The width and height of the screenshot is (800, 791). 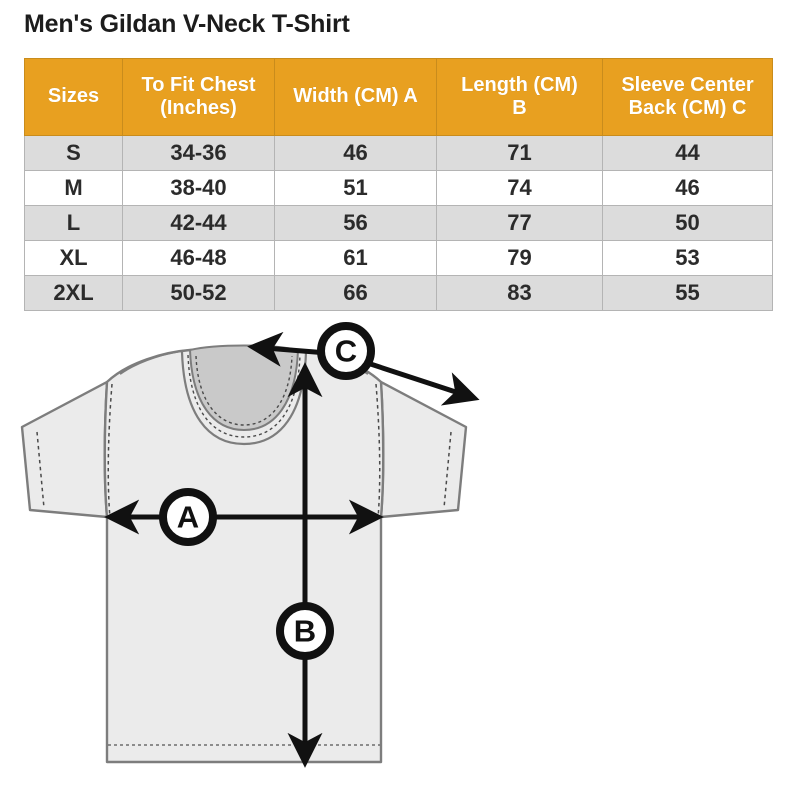 I want to click on column-header-sizes: Sizes, so click(x=73, y=97).